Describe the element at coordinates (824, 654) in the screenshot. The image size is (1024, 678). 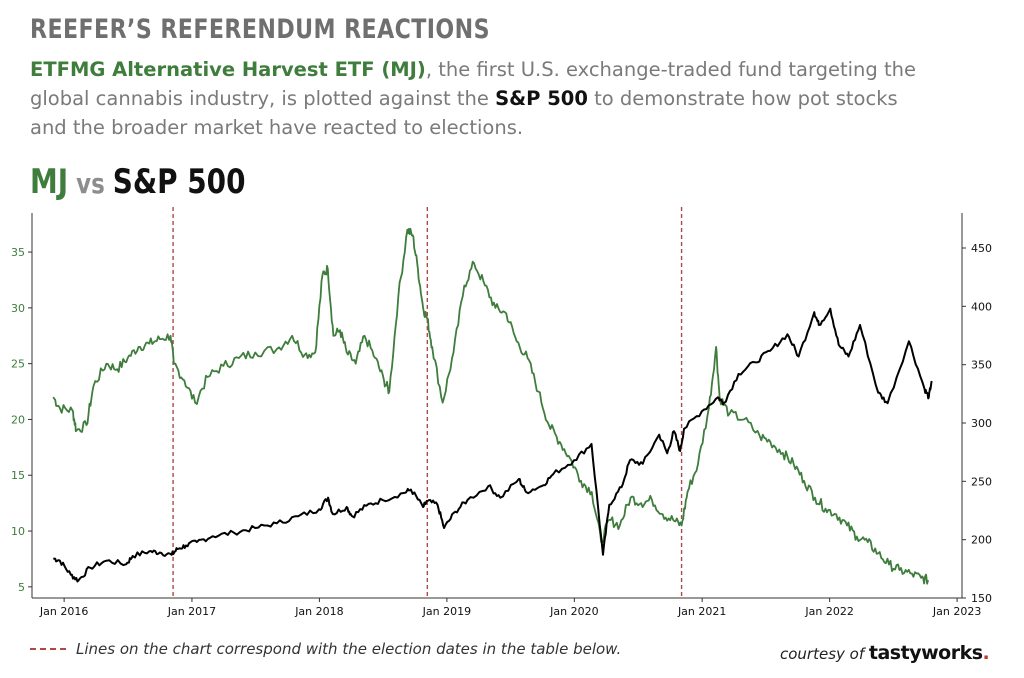
I see `credit-prefix: courtesy of` at that location.